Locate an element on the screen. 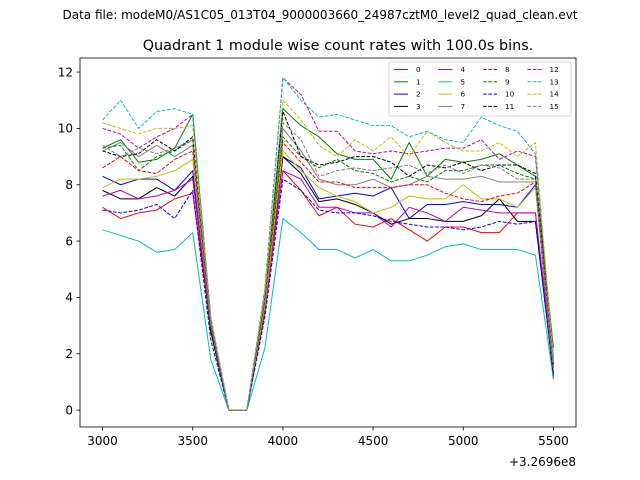 The height and width of the screenshot is (480, 640). legend-label-11: 11 is located at coordinates (509, 106).